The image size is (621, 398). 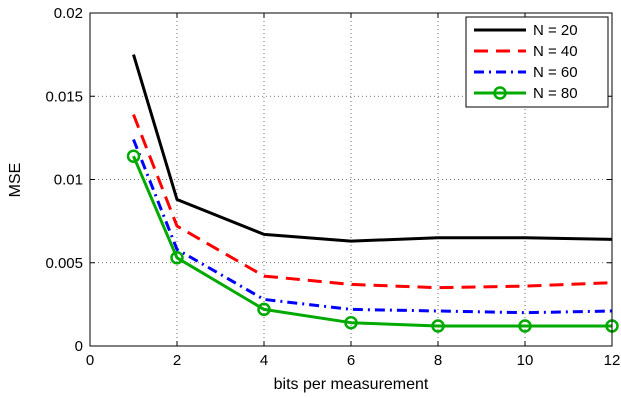 What do you see at coordinates (555, 72) in the screenshot?
I see `legend-label: N = 60` at bounding box center [555, 72].